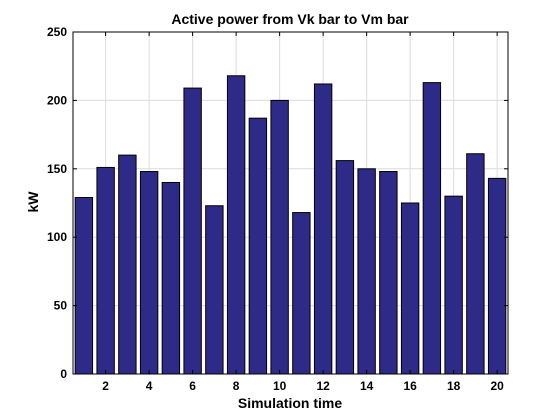 The height and width of the screenshot is (420, 560). What do you see at coordinates (290, 19) in the screenshot?
I see `chart-title: Active power from Vk bar to Vm bar` at bounding box center [290, 19].